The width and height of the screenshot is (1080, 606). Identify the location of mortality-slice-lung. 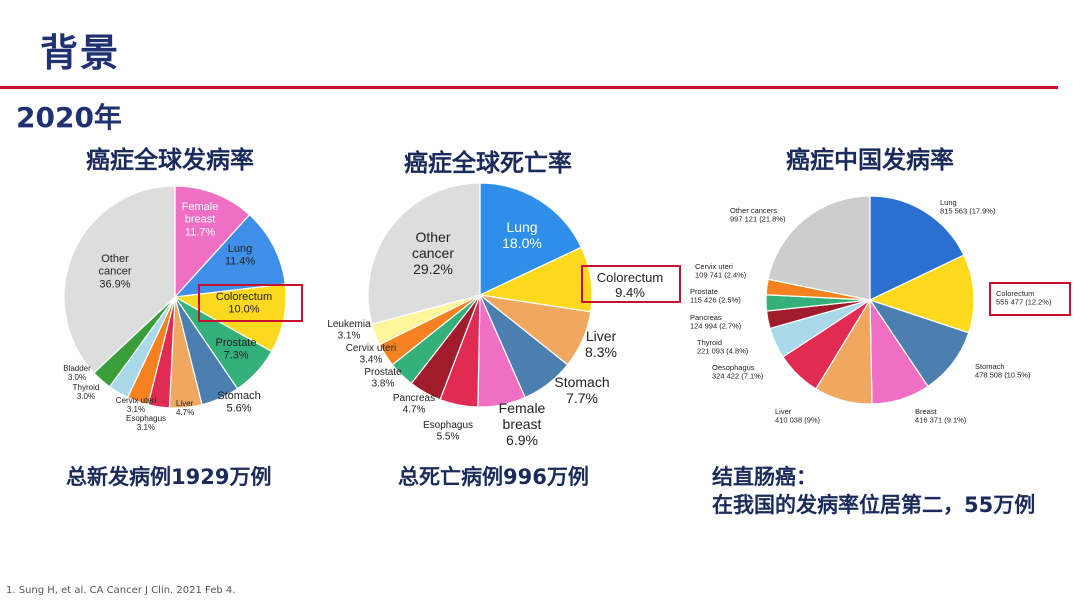
(531, 239).